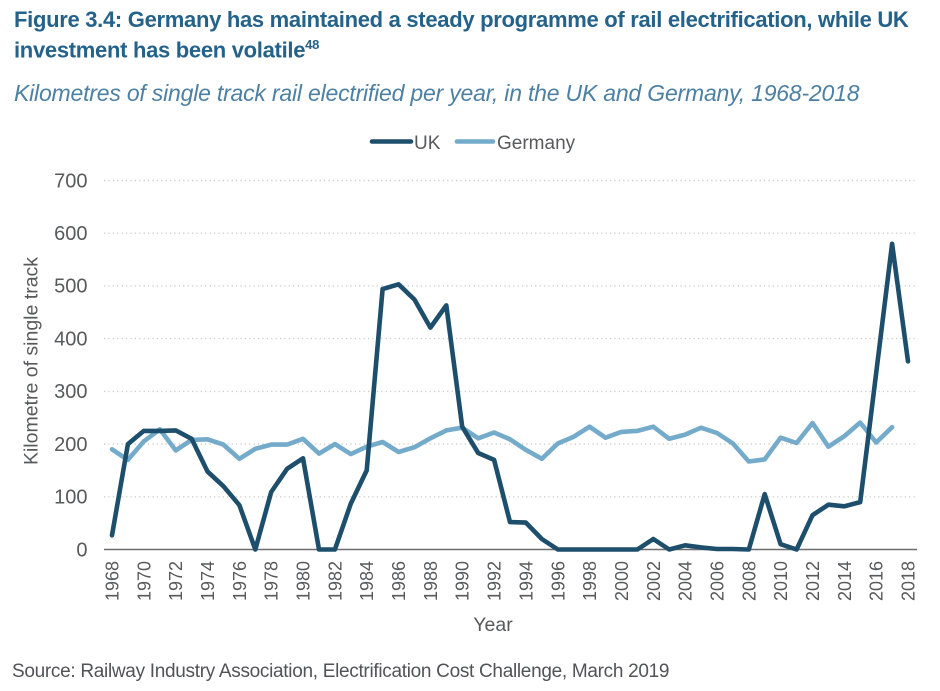 Image resolution: width=940 pixels, height=691 pixels. What do you see at coordinates (70, 234) in the screenshot?
I see `svg-text: 600` at bounding box center [70, 234].